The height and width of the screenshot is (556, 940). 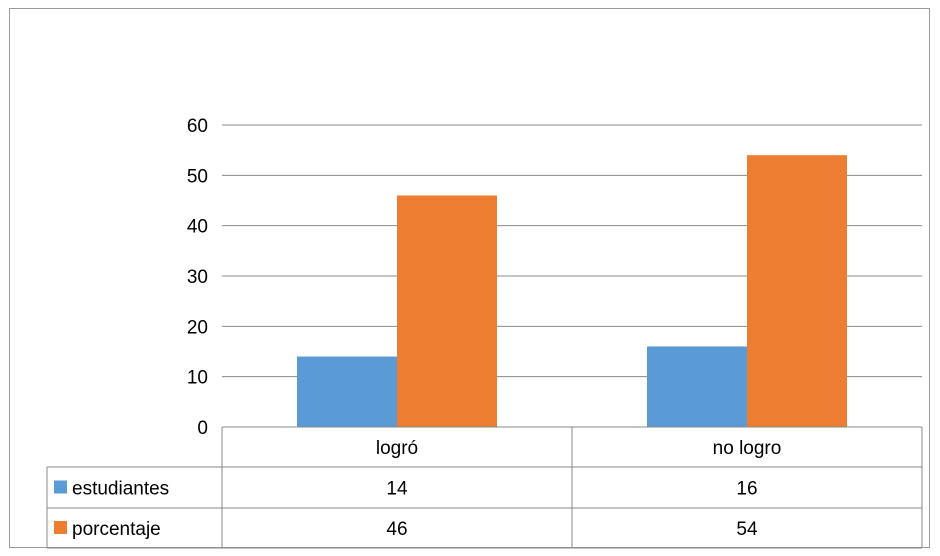 What do you see at coordinates (746, 489) in the screenshot?
I see `data-label: 16` at bounding box center [746, 489].